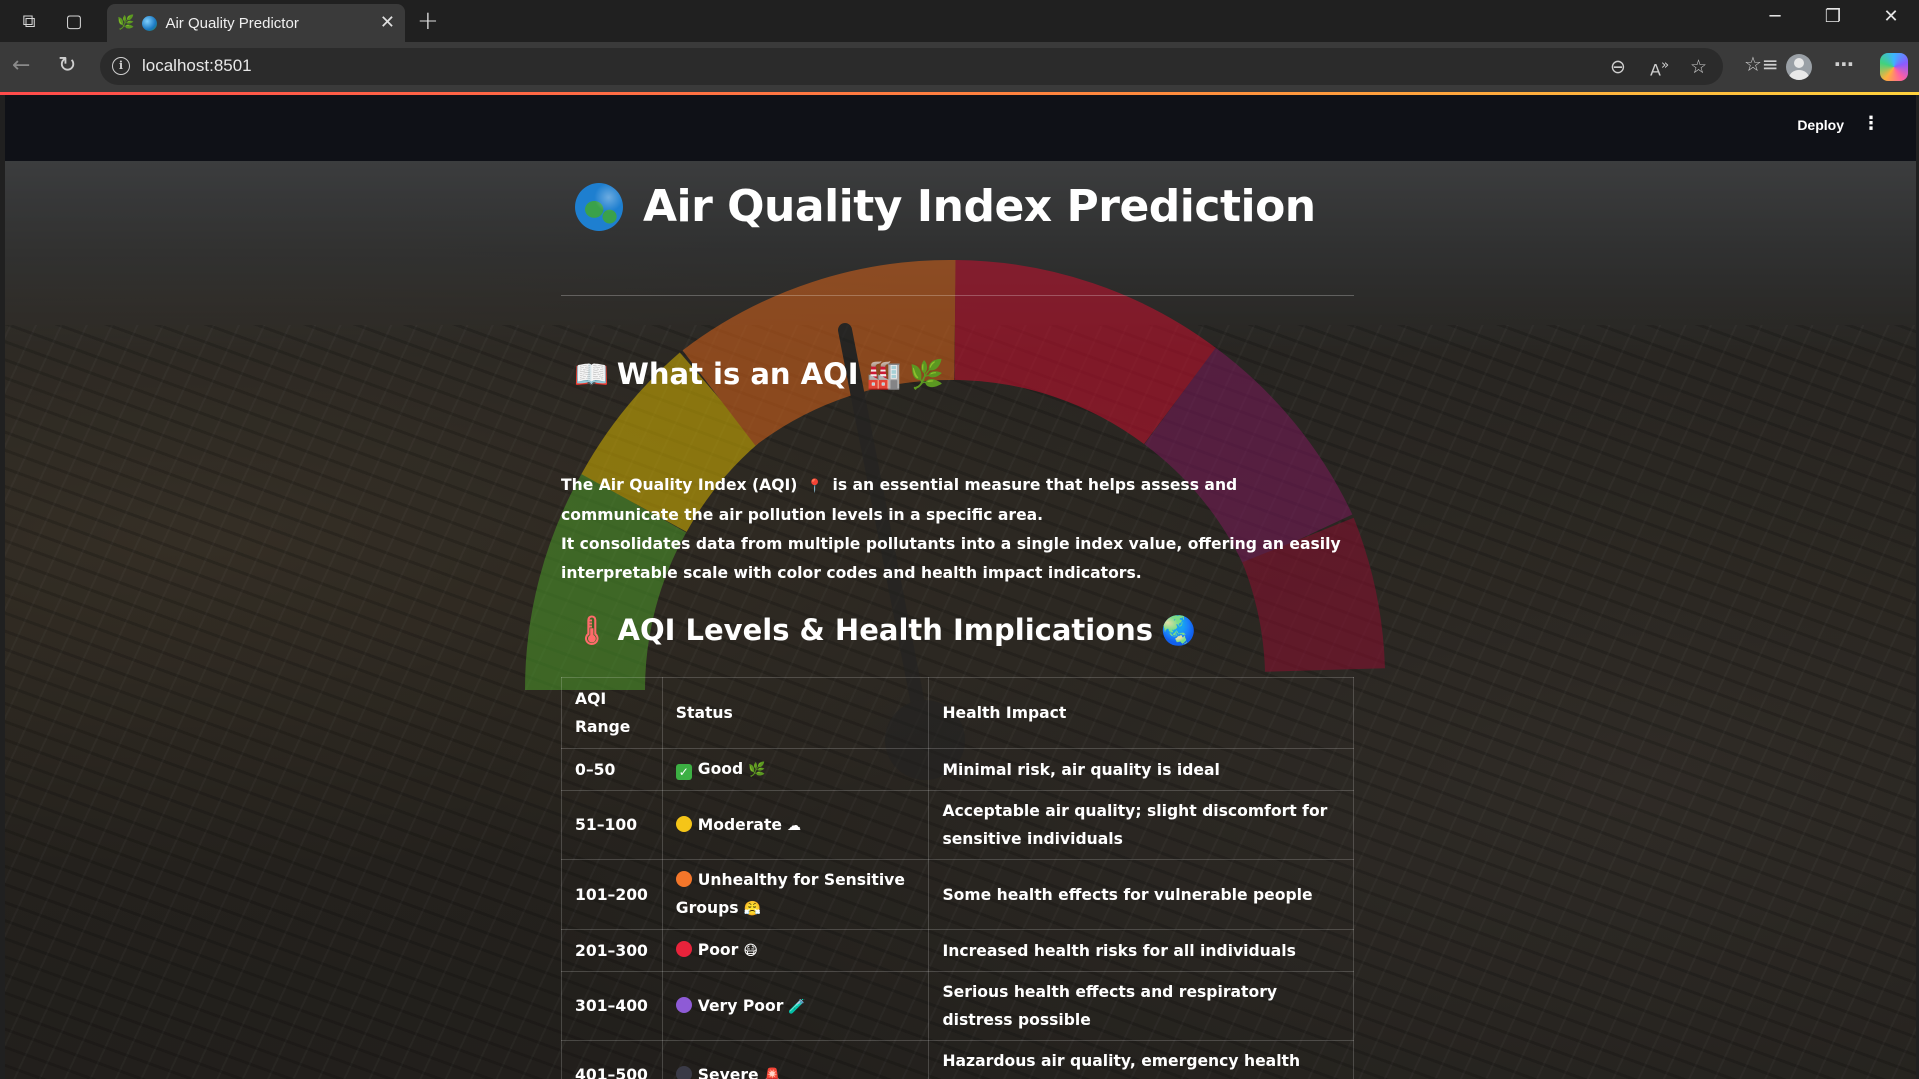 The width and height of the screenshot is (1919, 1079). What do you see at coordinates (740, 1005) in the screenshot?
I see `status-label: Very Poor` at bounding box center [740, 1005].